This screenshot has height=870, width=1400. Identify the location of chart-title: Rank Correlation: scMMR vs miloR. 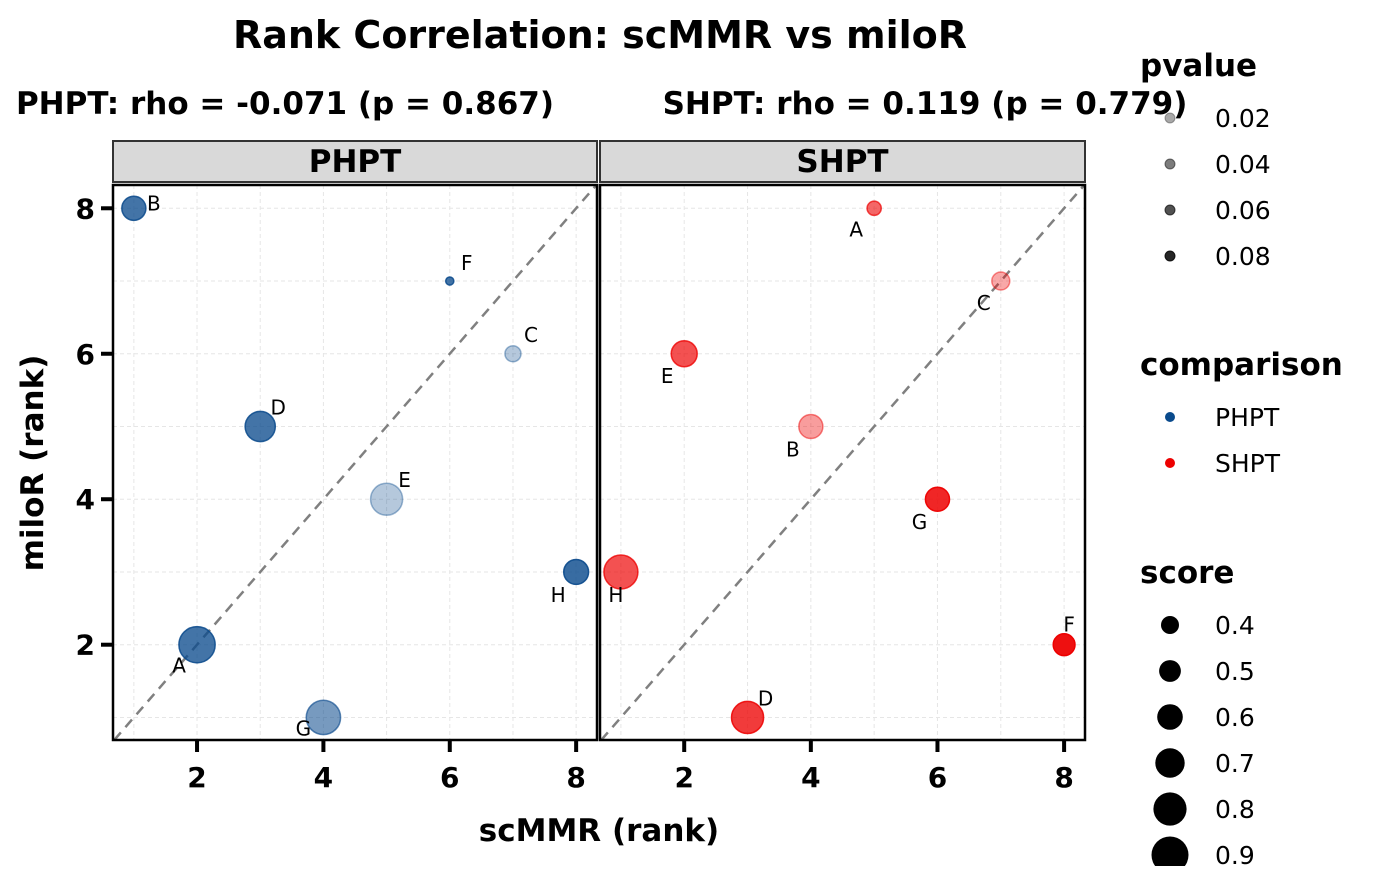
(600, 35).